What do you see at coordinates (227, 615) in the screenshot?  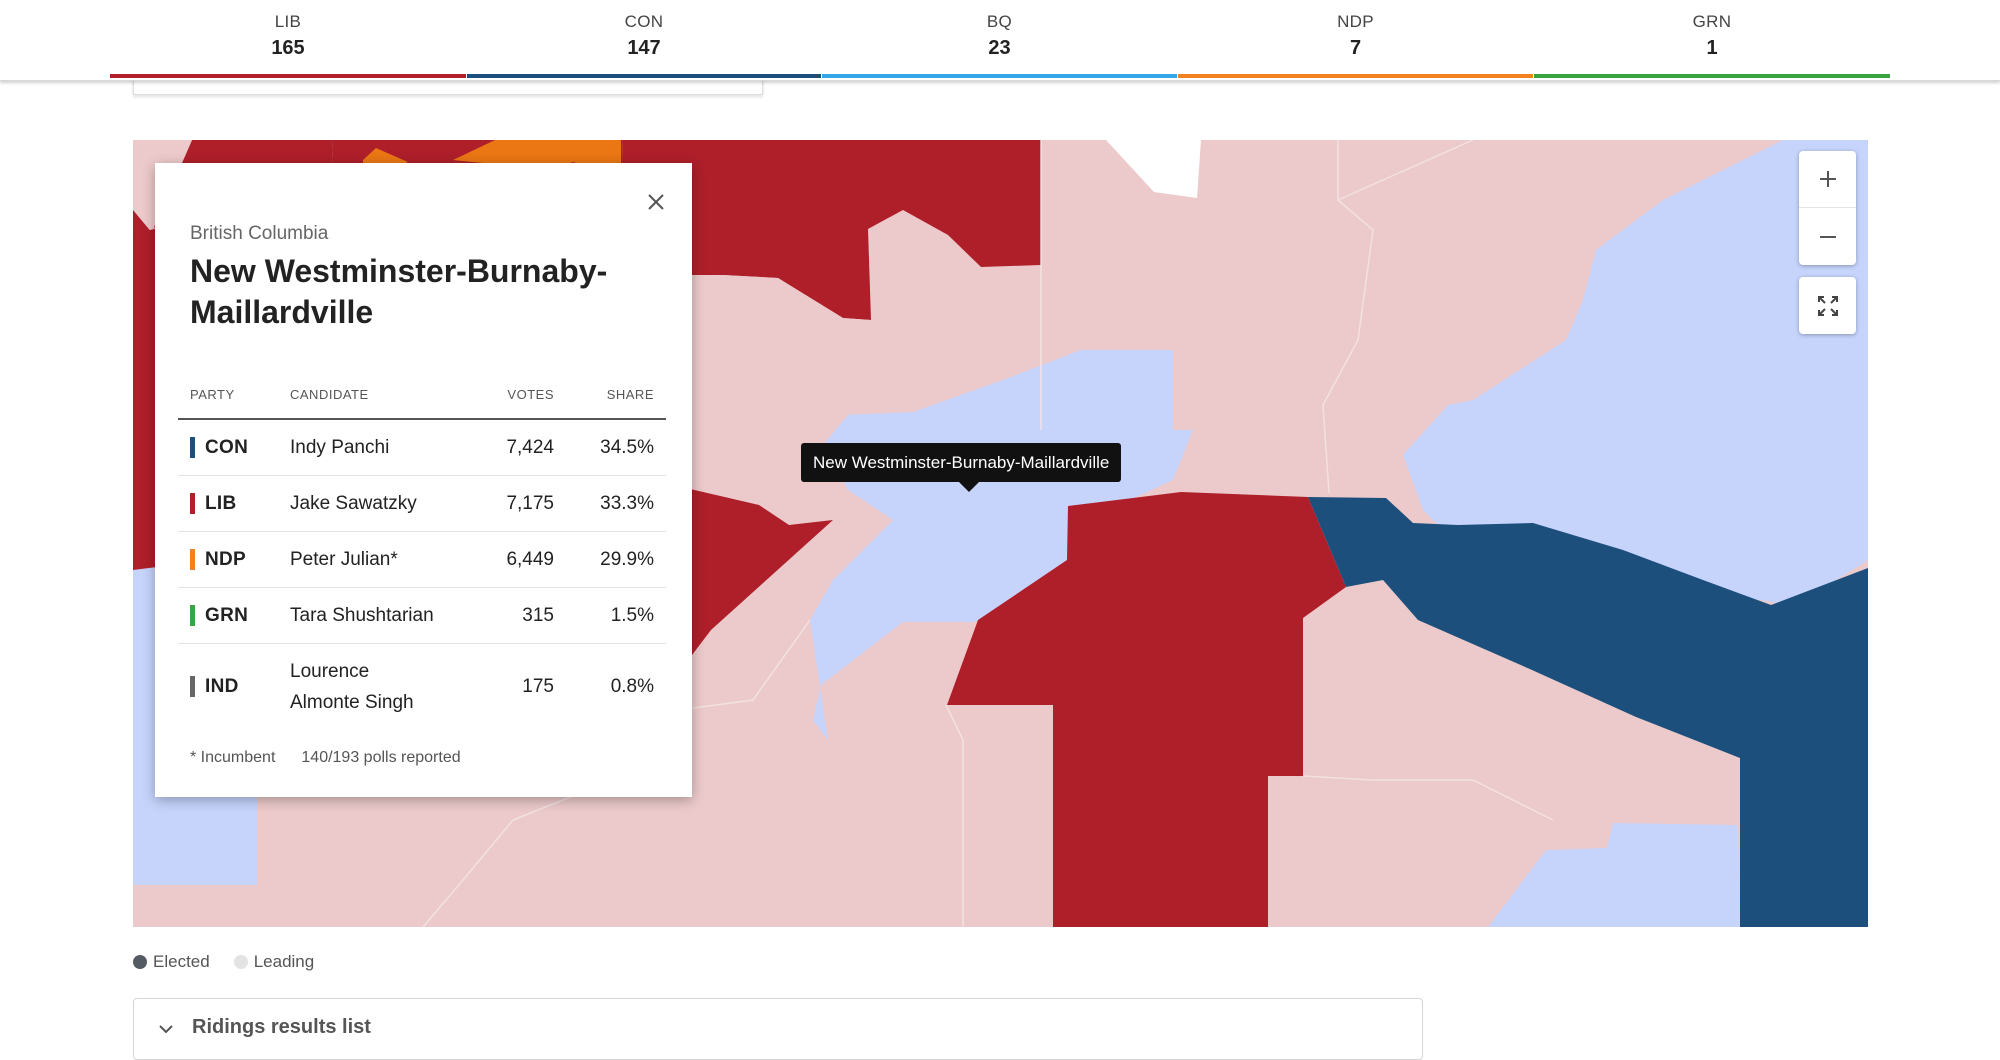 I see `party-code: GRN` at bounding box center [227, 615].